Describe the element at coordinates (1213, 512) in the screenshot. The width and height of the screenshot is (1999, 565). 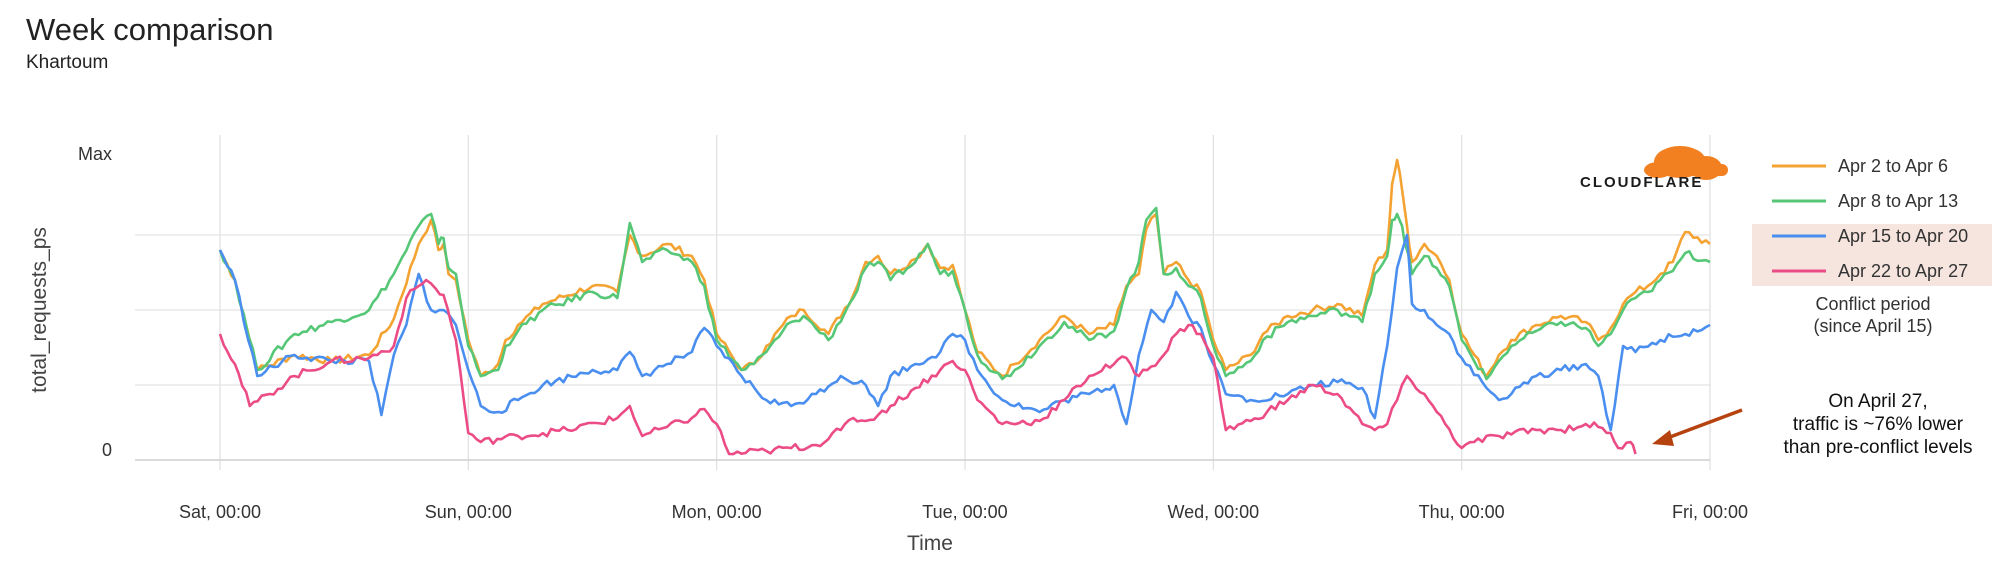
I see `x-tick-label: Wed, 00:00` at that location.